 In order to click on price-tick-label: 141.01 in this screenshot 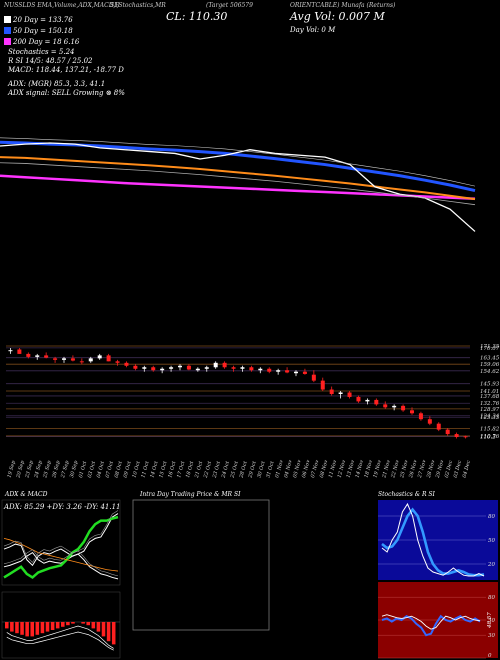, I will do `click(489, 392)`.